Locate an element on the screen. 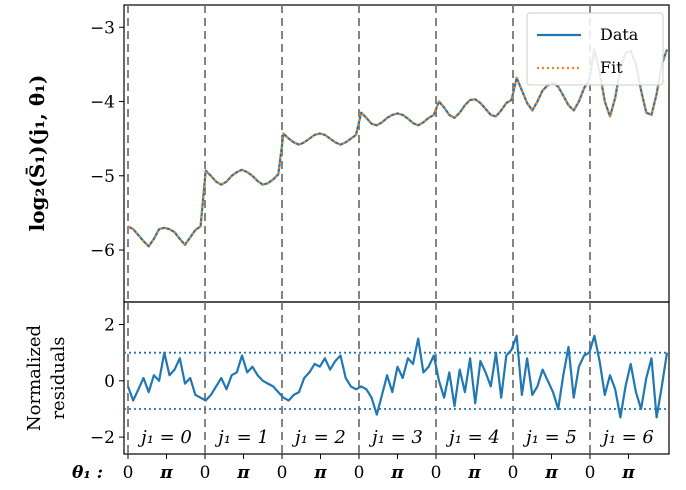 This screenshot has height=490, width=686. legend-fit-label: Fit is located at coordinates (611, 67).